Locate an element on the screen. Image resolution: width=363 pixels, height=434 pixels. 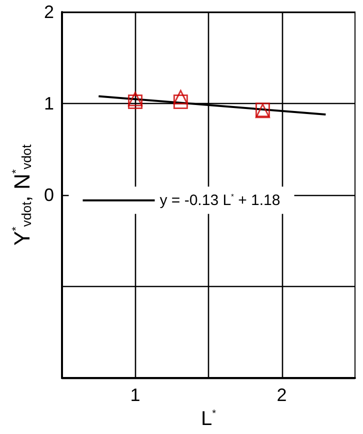
y-tick-label: 0 is located at coordinates (49, 195).